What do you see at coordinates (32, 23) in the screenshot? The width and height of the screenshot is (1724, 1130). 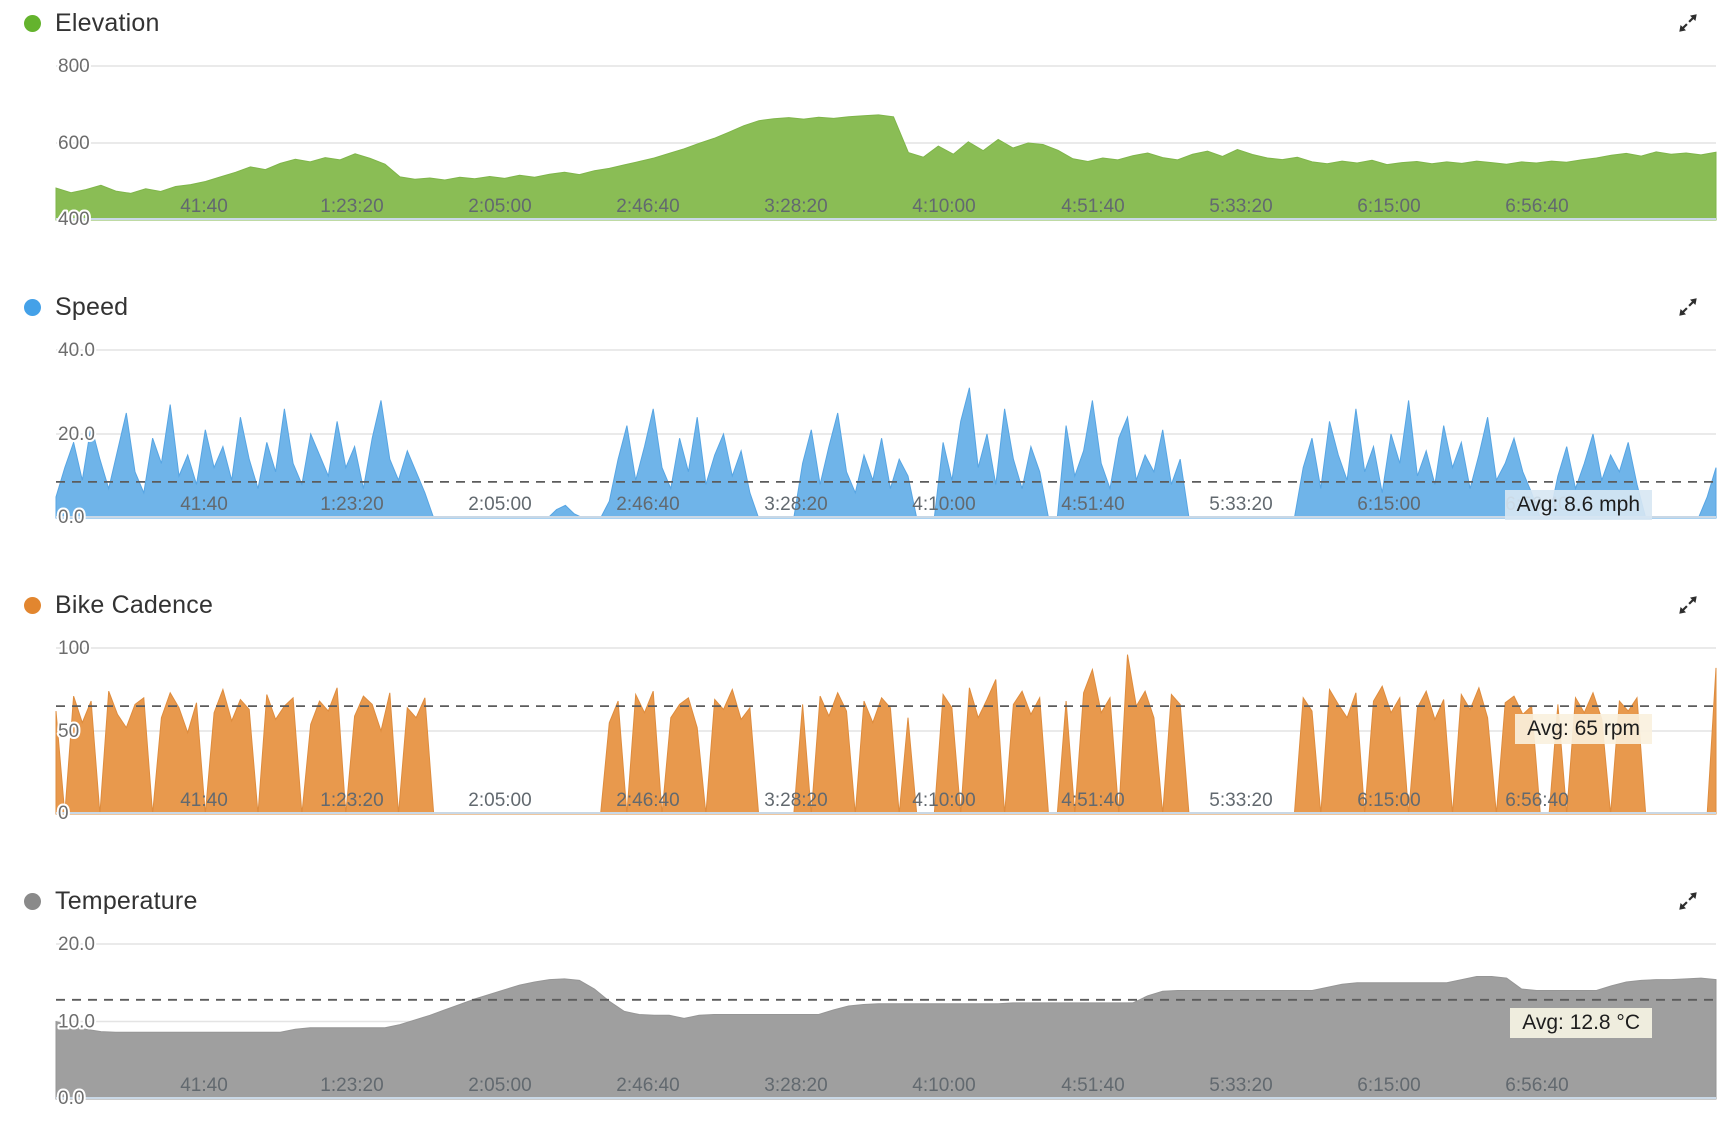 I see `elevation-legend-dot` at bounding box center [32, 23].